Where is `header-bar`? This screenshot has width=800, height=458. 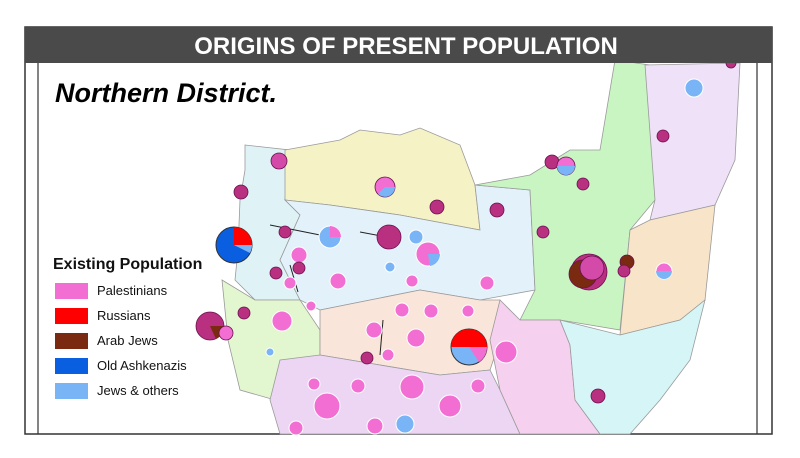
header-bar is located at coordinates (398, 45).